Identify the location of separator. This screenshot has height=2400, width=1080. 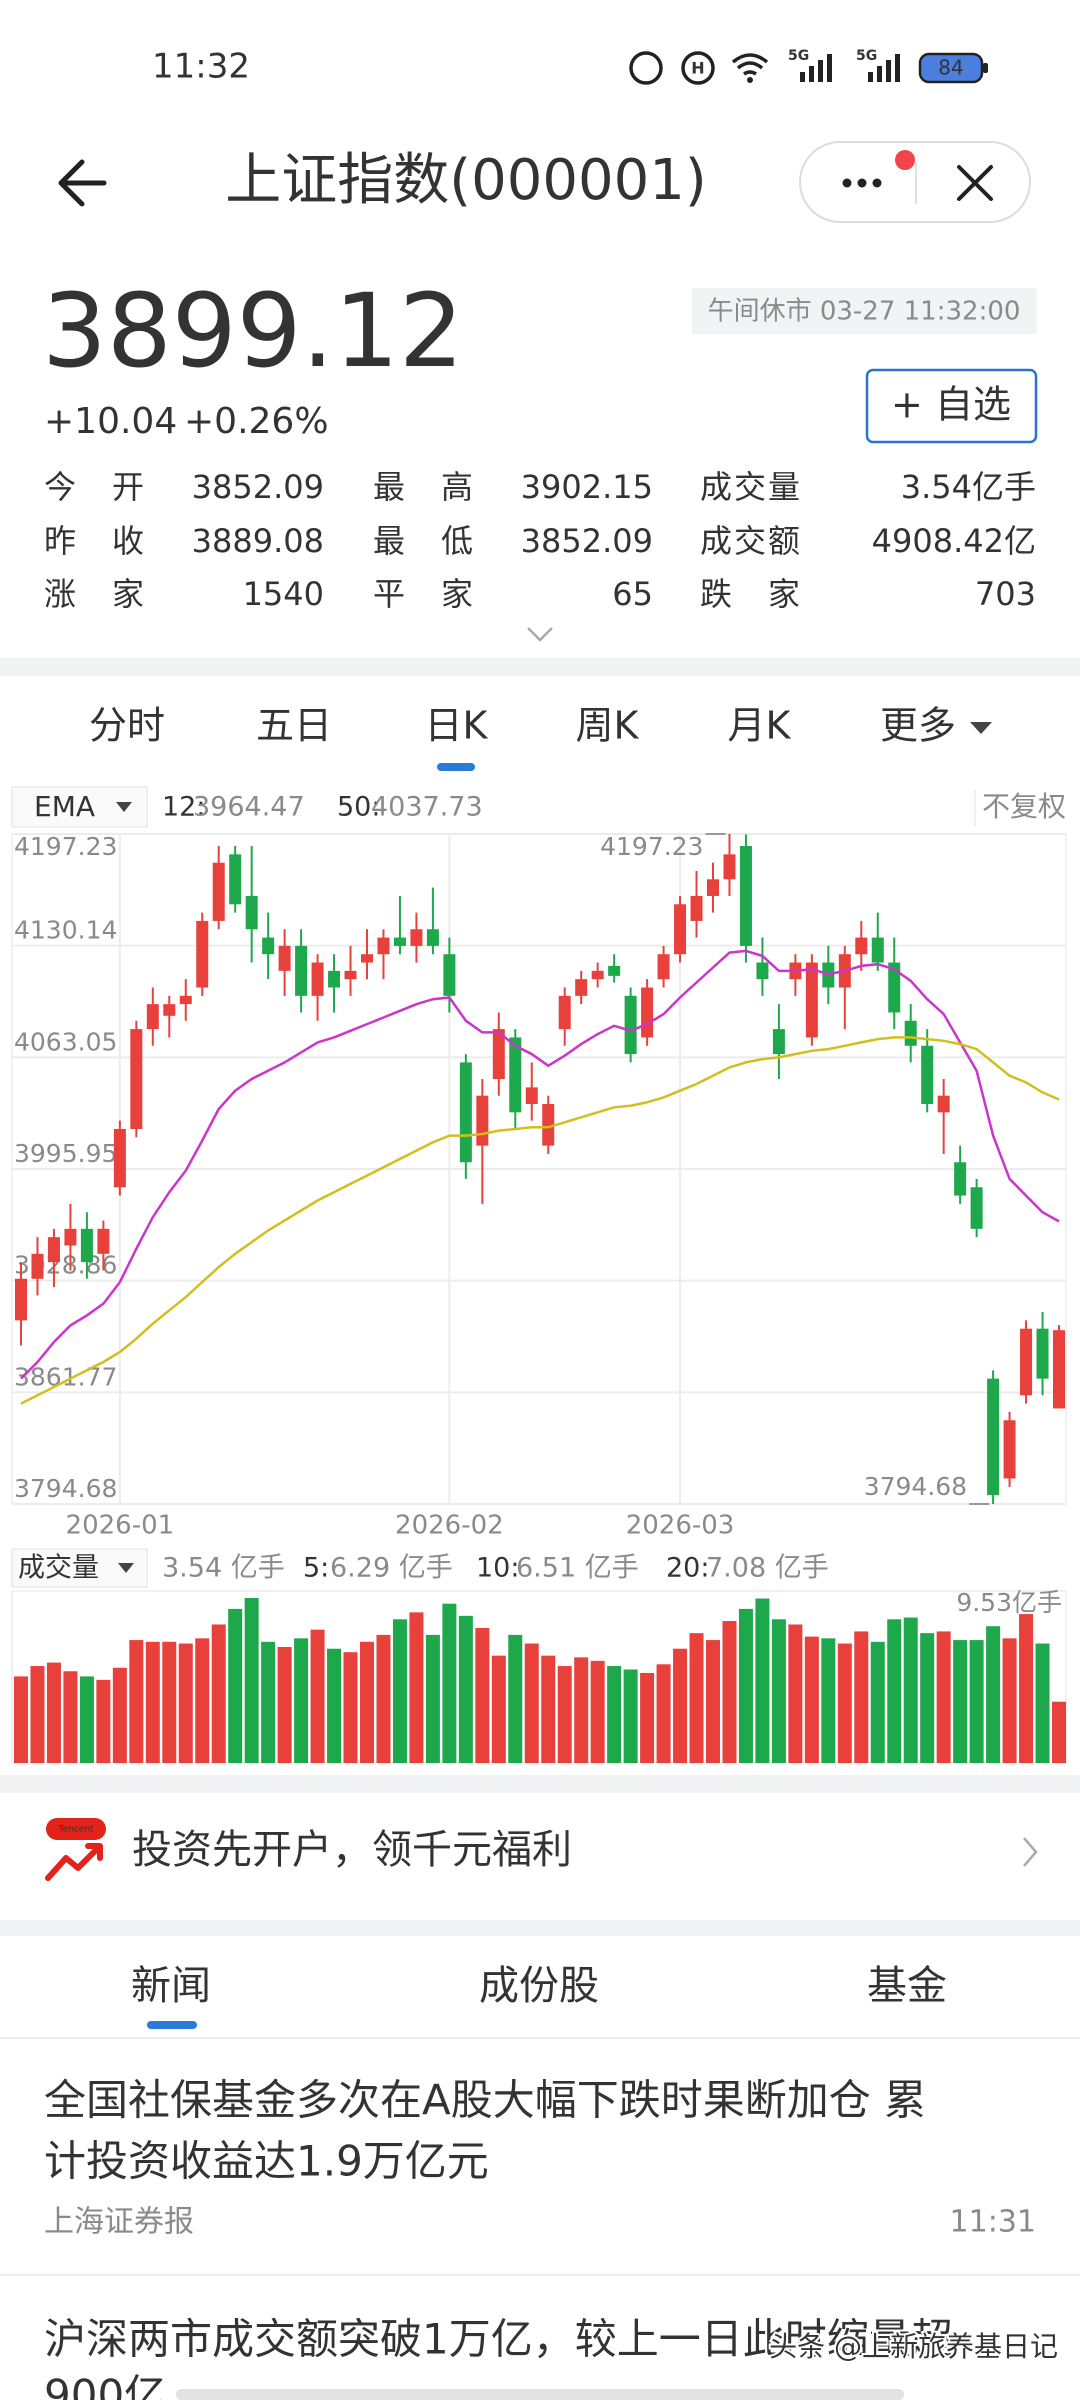
(540, 667).